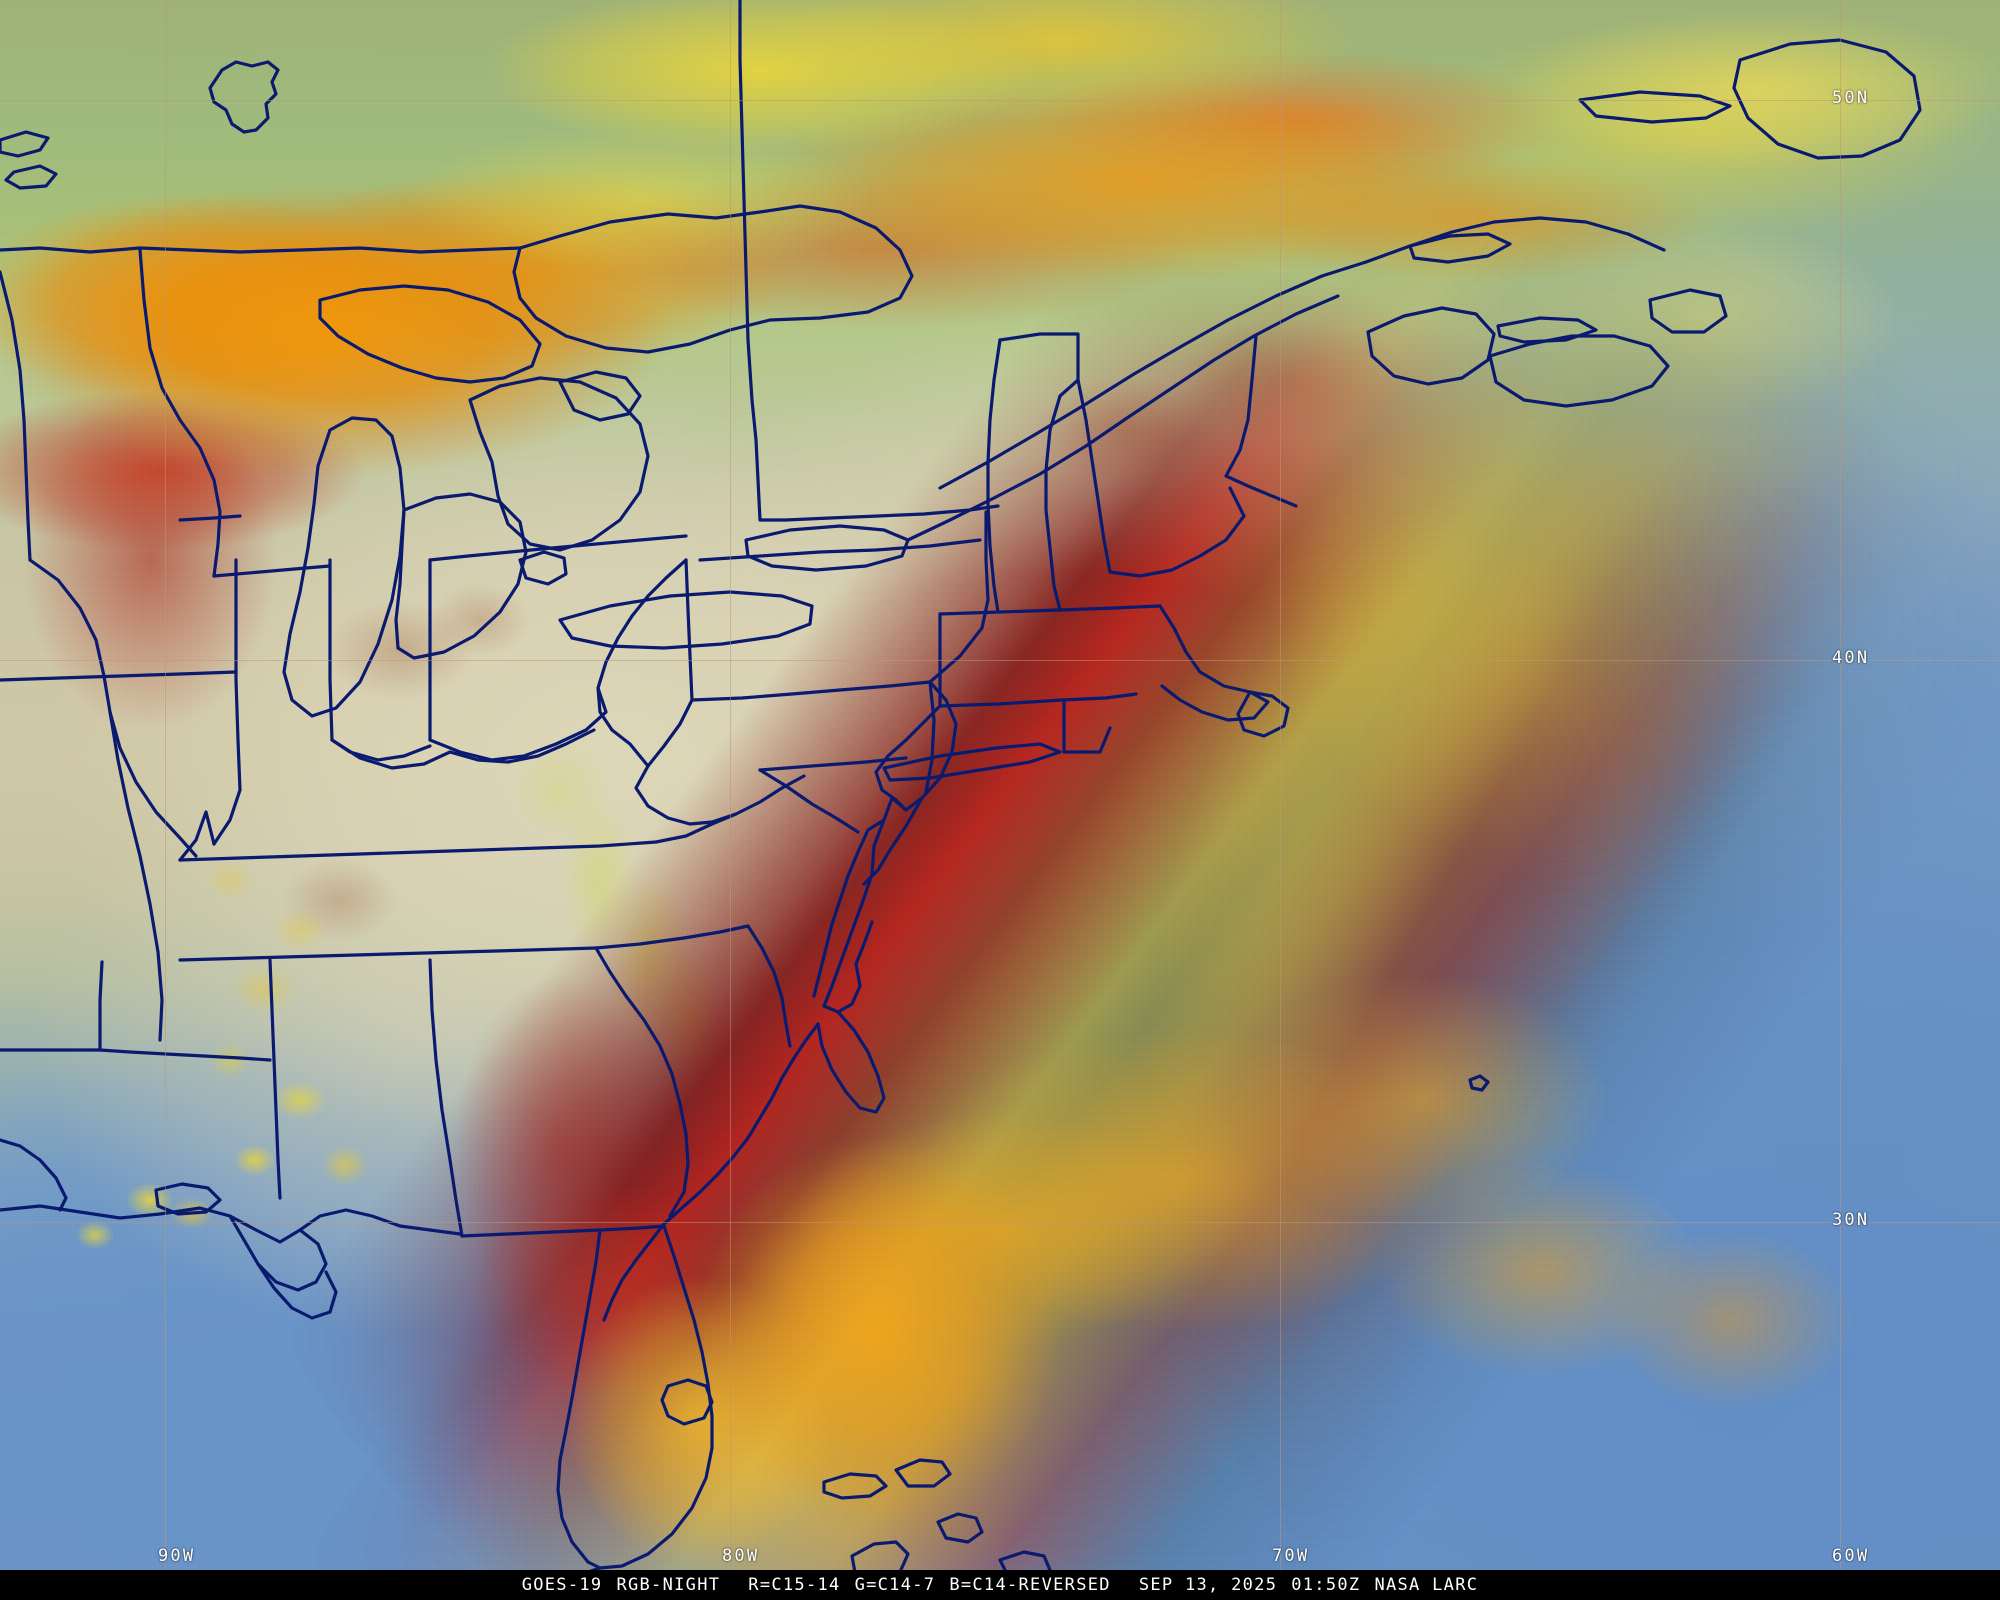  Describe the element at coordinates (1208, 1585) in the screenshot. I see `caption-date: SEP 13, 2025` at that location.